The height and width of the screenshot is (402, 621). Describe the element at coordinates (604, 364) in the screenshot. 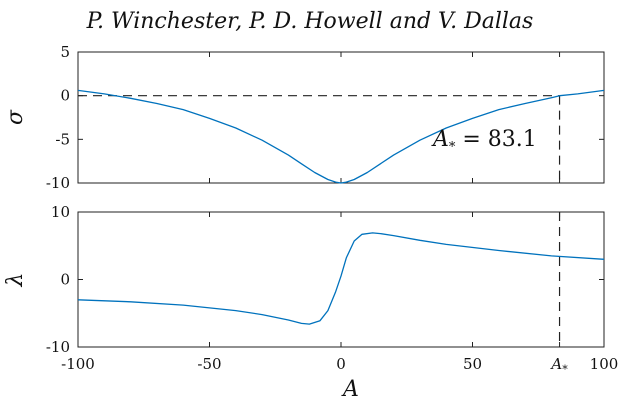

I see `x-tick-label: 100` at that location.